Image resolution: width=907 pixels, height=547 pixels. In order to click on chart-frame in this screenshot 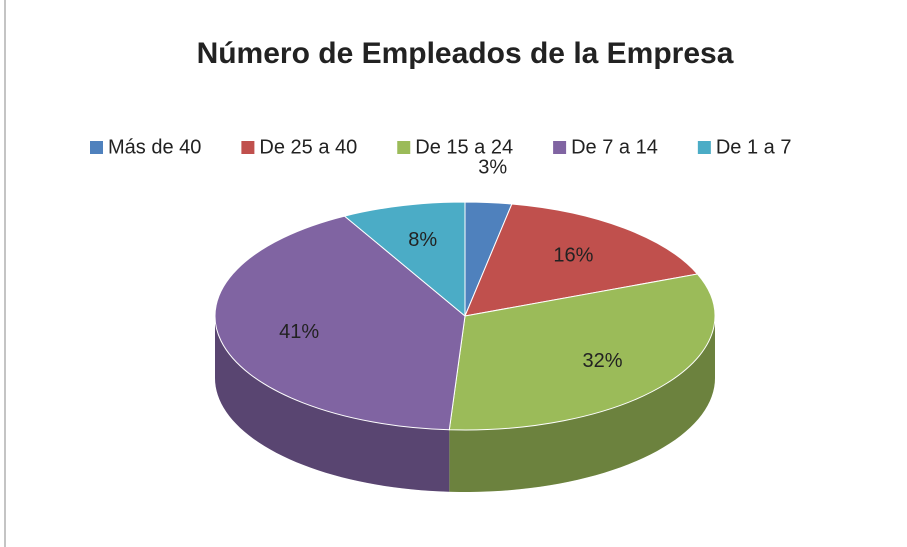, I will do `click(5, 273)`.